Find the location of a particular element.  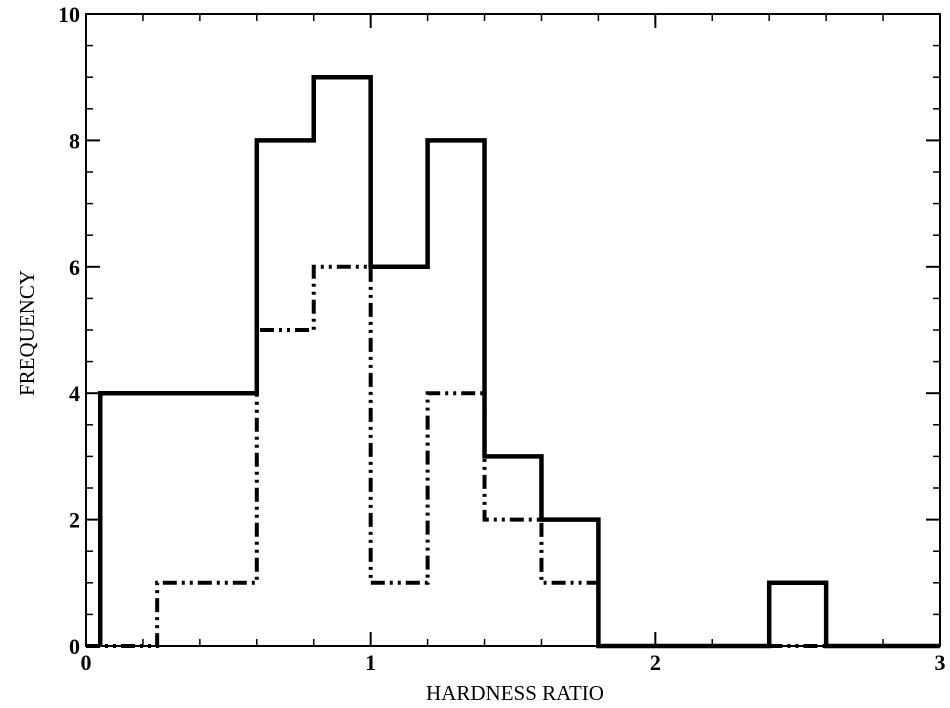

y-axis-title: FREQUENCY is located at coordinates (27, 333).